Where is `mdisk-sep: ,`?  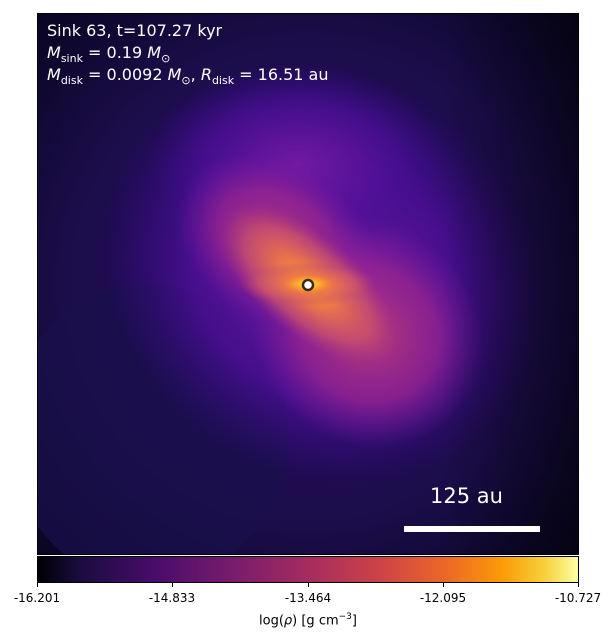 mdisk-sep: , is located at coordinates (195, 74).